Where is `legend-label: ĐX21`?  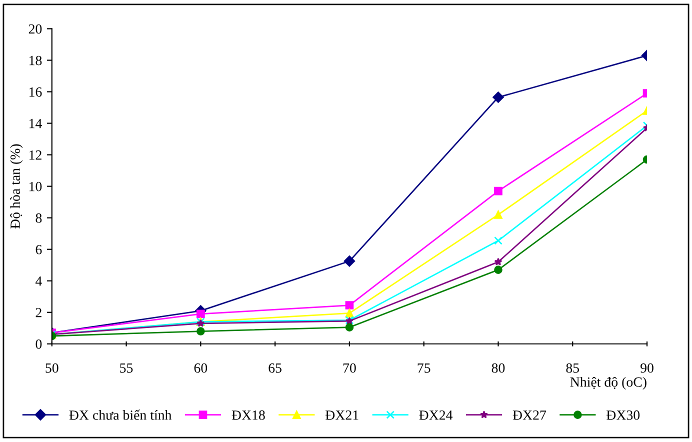
legend-label: ĐX21 is located at coordinates (341, 415).